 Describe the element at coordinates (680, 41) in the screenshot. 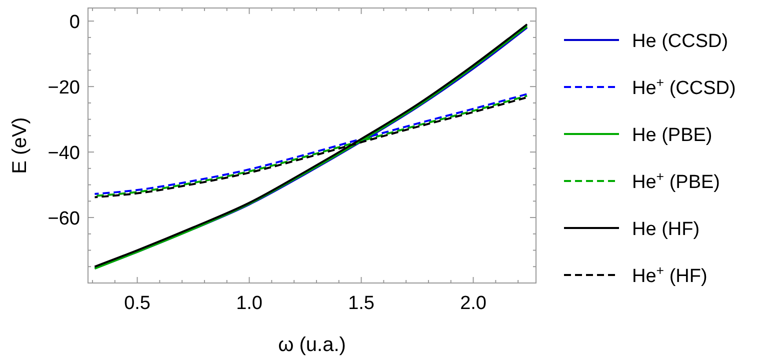

I see `legend-label: He (CCSD)` at that location.